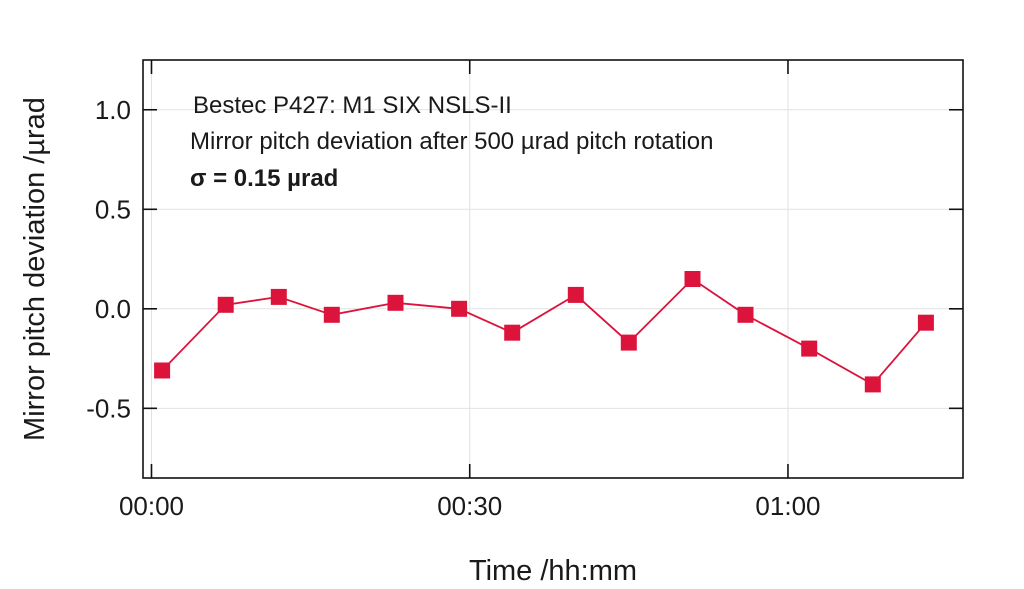  Describe the element at coordinates (352, 105) in the screenshot. I see `annotation-instrument: Bestec P427: M1 SIX NSLS-II` at that location.